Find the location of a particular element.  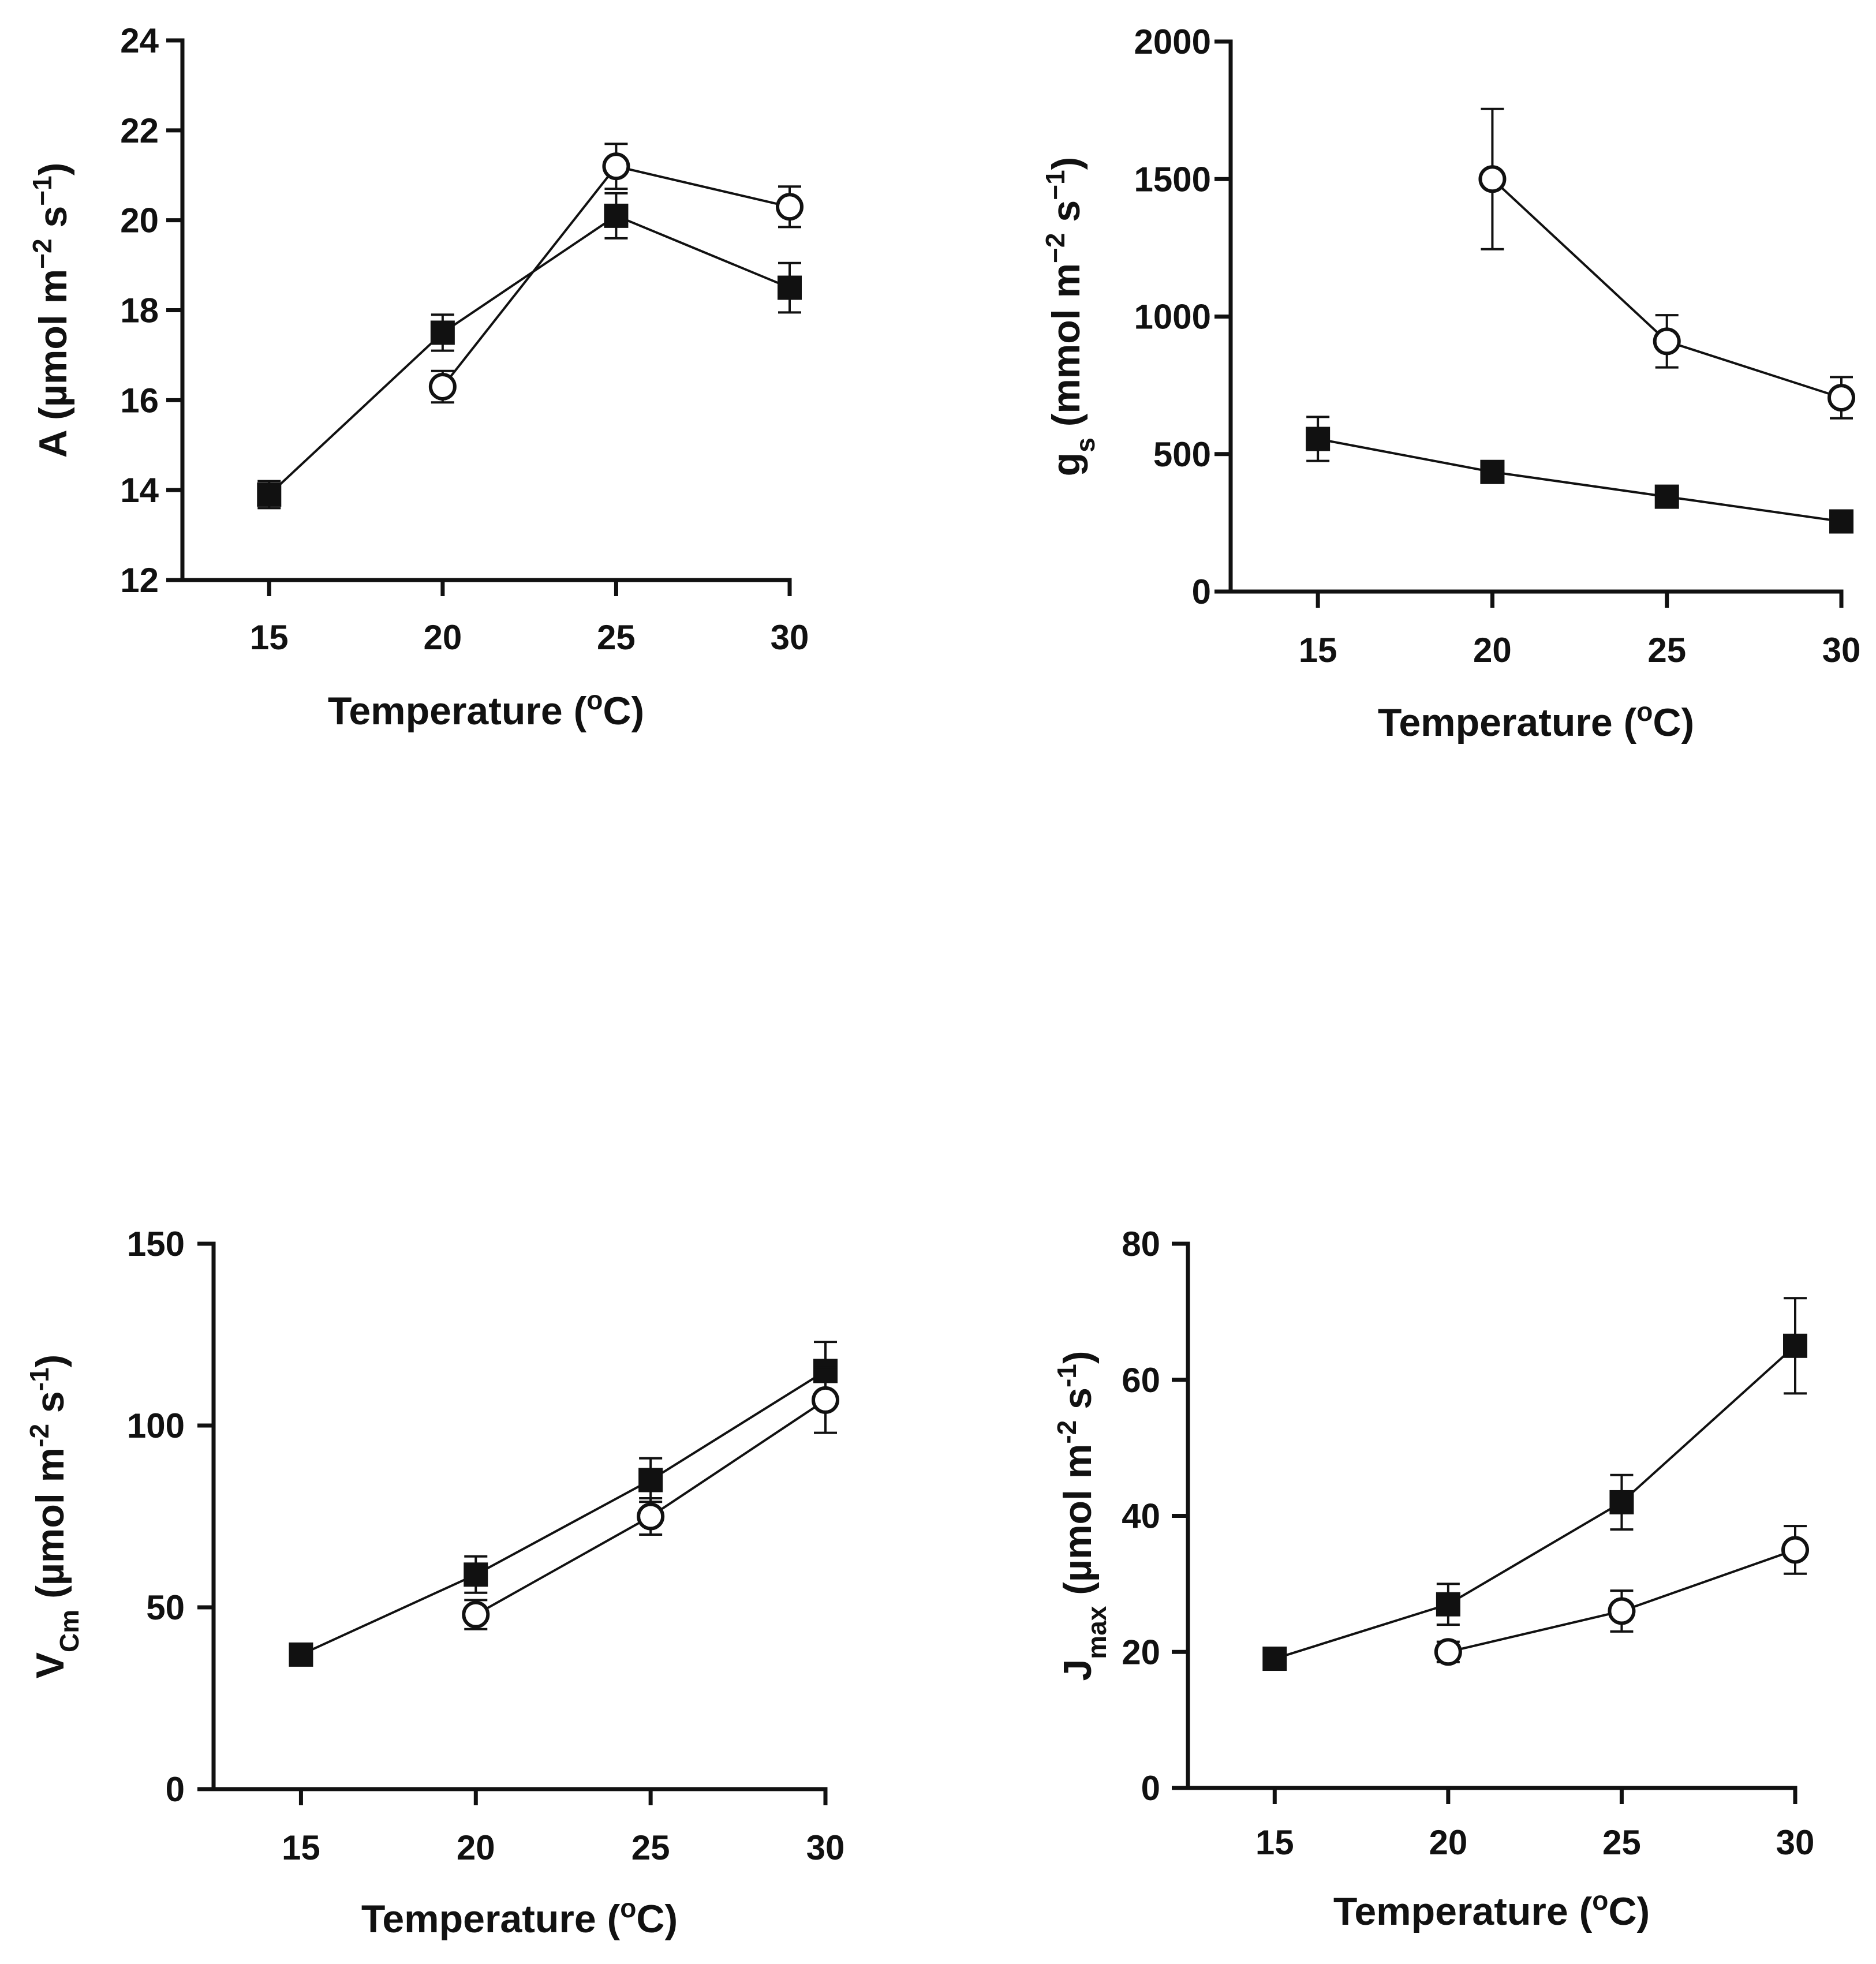

y-axis-title: gs (mmol m−2 s−1) is located at coordinates (1070, 317).